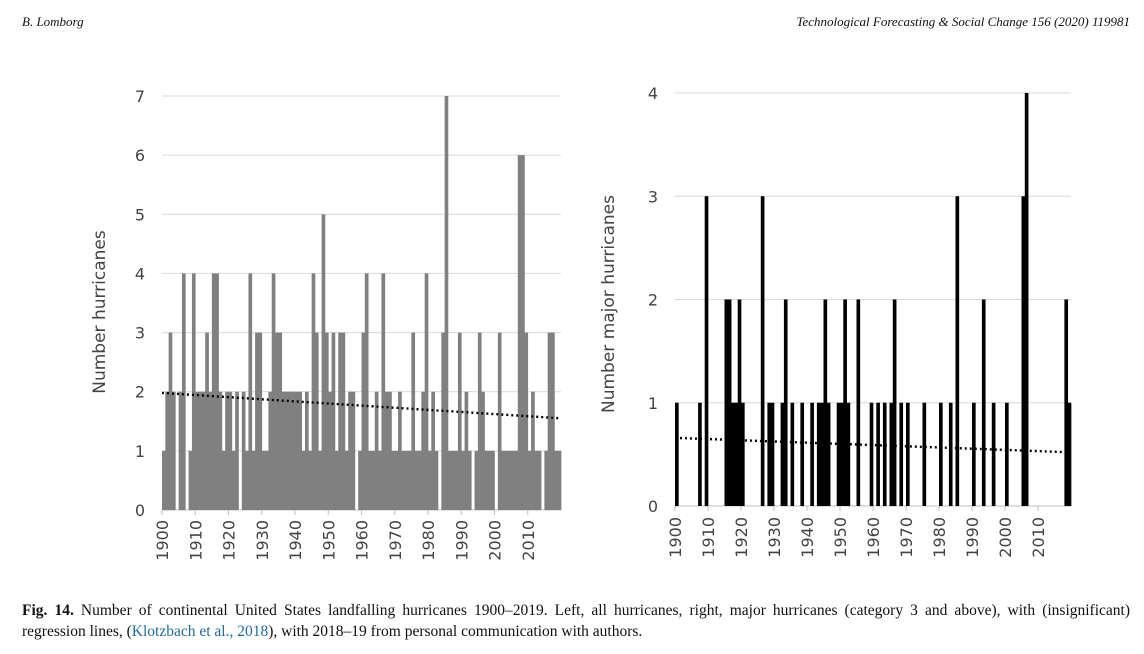 This screenshot has height=654, width=1144. Describe the element at coordinates (828, 454) in the screenshot. I see `bar-1946` at that location.